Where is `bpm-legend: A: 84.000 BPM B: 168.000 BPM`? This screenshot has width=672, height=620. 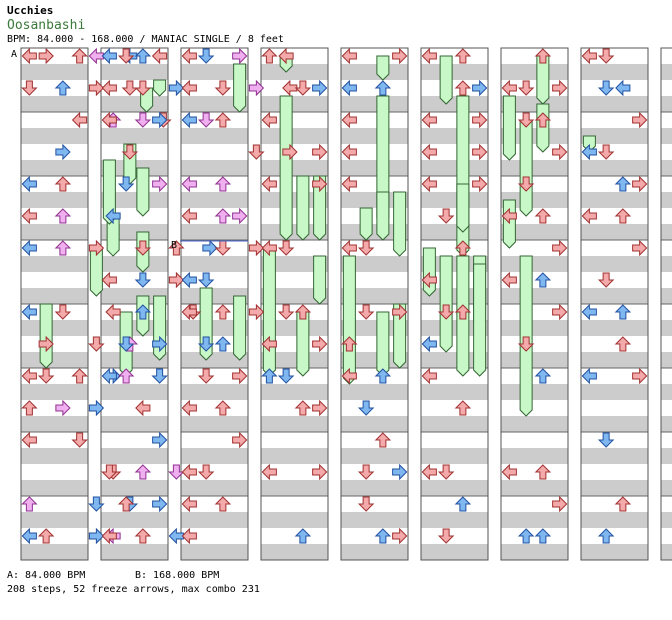 bpm-legend: A: 84.000 BPM B: 168.000 BPM is located at coordinates (133, 576).